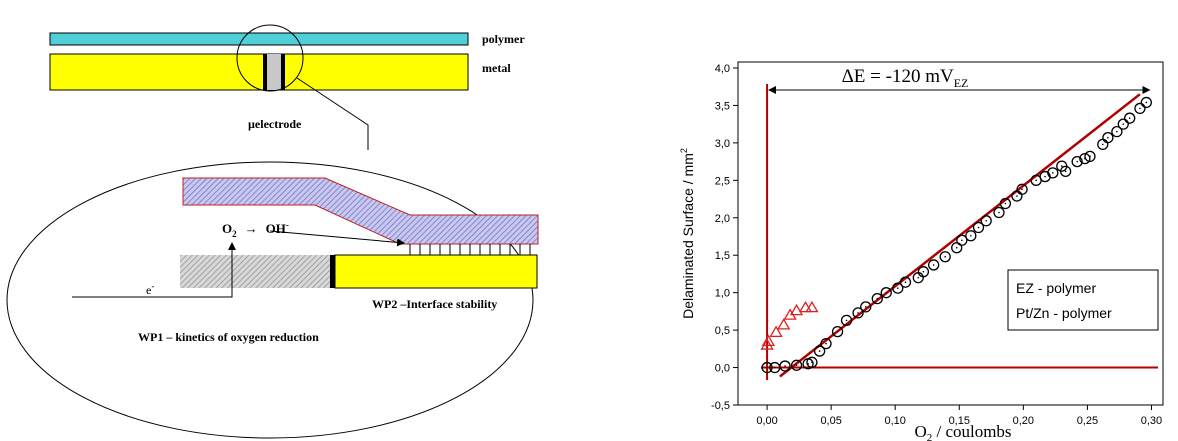 The height and width of the screenshot is (441, 1178). I want to click on x-axis-label-rest: / coulombs, so click(971, 431).